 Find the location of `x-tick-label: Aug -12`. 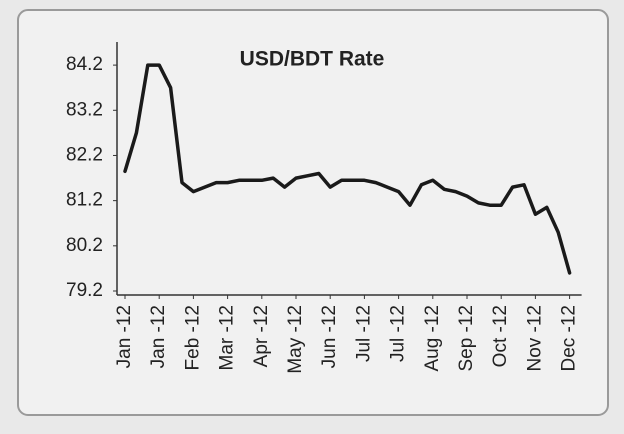

x-tick-label: Aug -12 is located at coordinates (432, 338).